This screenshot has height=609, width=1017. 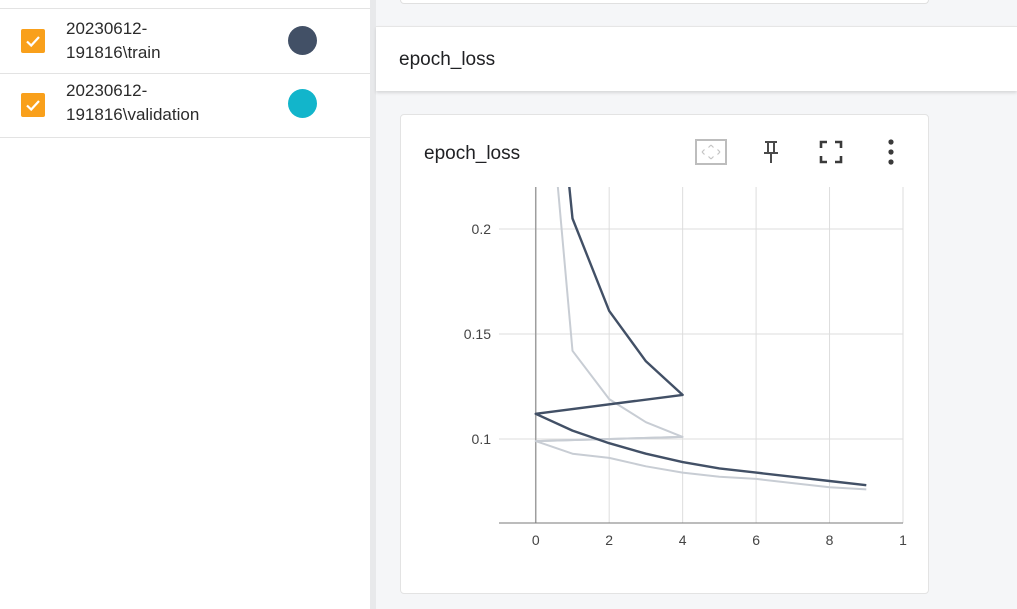 What do you see at coordinates (536, 540) in the screenshot?
I see `x-tick-label: 0` at bounding box center [536, 540].